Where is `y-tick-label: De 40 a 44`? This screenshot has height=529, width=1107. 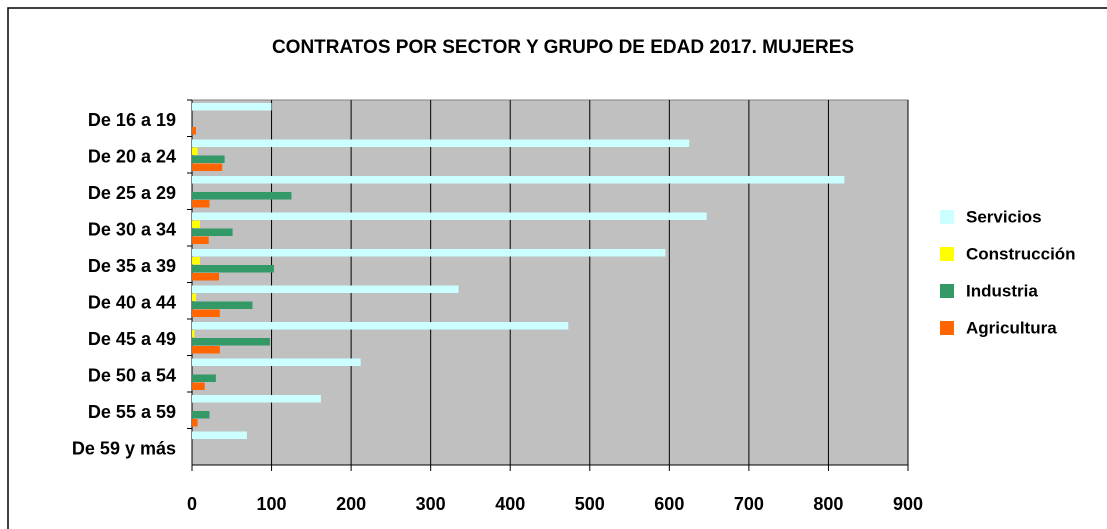
y-tick-label: De 40 a 44 is located at coordinates (132, 303).